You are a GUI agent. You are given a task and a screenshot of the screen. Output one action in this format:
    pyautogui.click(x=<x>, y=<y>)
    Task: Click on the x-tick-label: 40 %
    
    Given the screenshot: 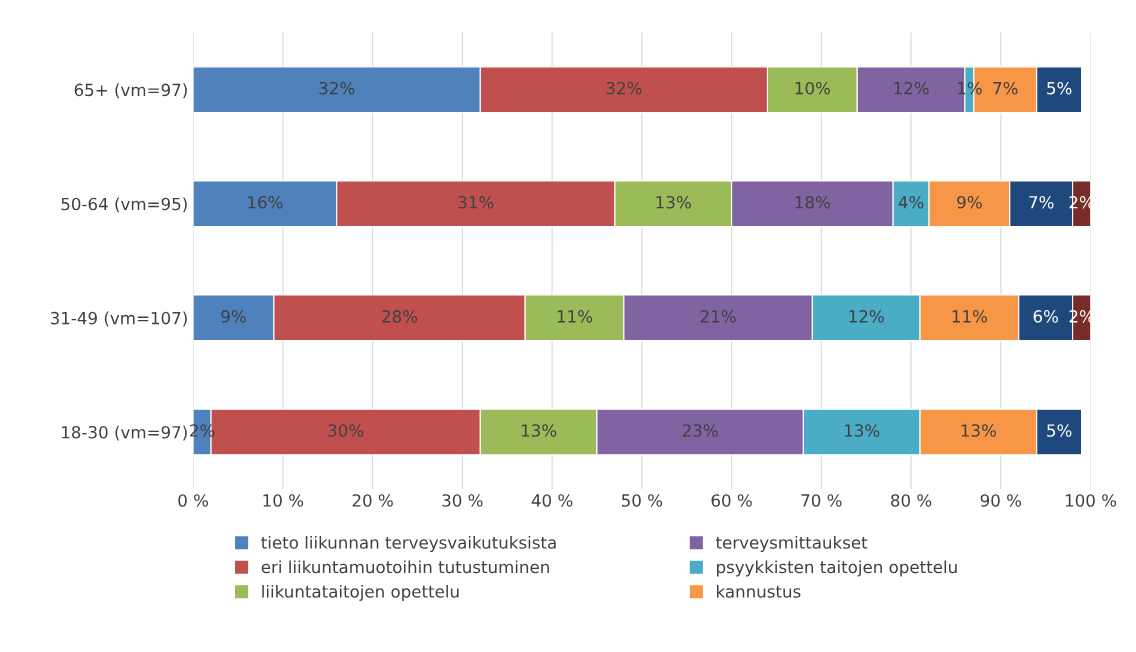 What is the action you would take?
    pyautogui.click(x=552, y=500)
    